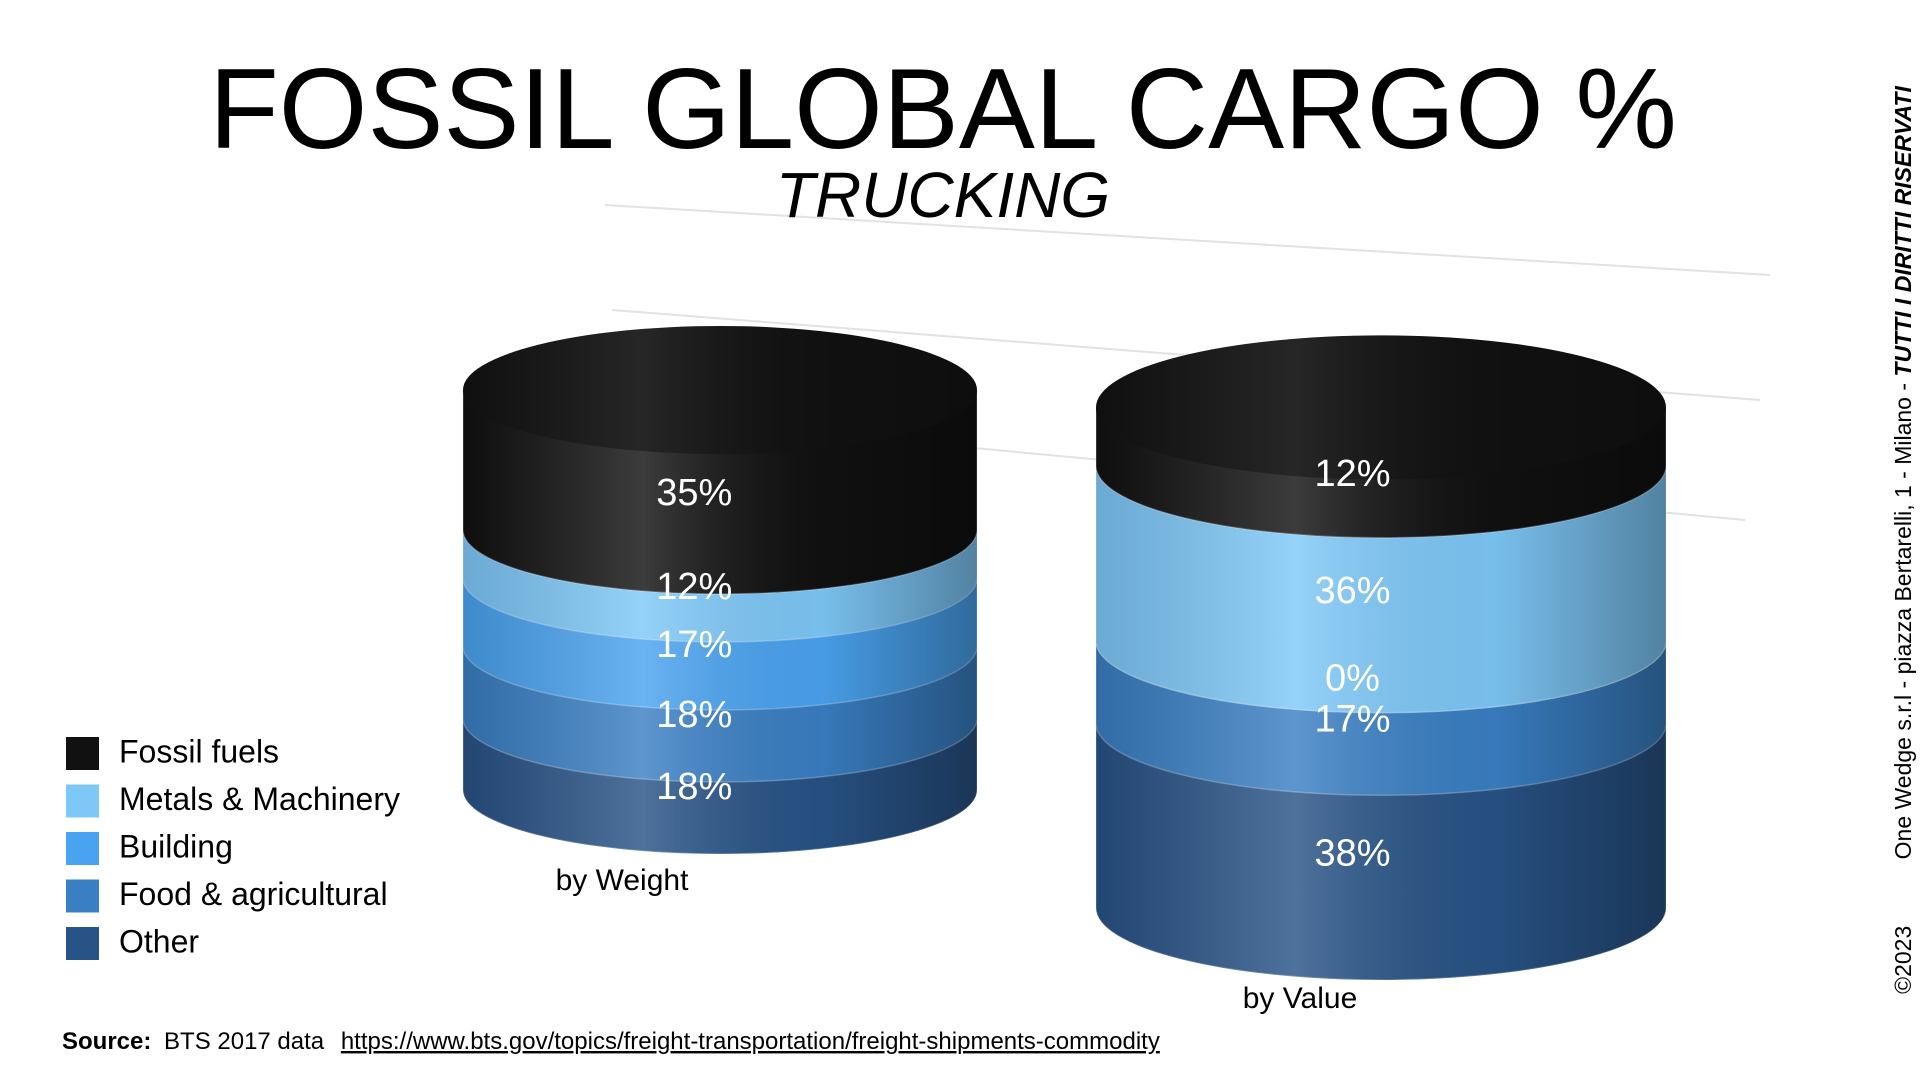 This screenshot has height=1080, width=1920. I want to click on source-text: BTS 2017 data, so click(244, 1041).